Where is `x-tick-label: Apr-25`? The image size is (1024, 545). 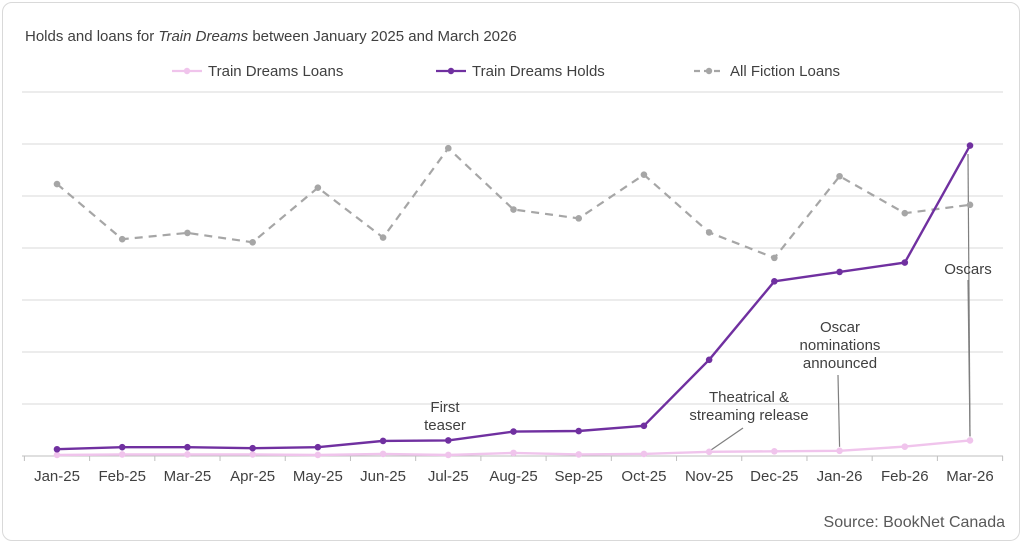 x-tick-label: Apr-25 is located at coordinates (252, 476).